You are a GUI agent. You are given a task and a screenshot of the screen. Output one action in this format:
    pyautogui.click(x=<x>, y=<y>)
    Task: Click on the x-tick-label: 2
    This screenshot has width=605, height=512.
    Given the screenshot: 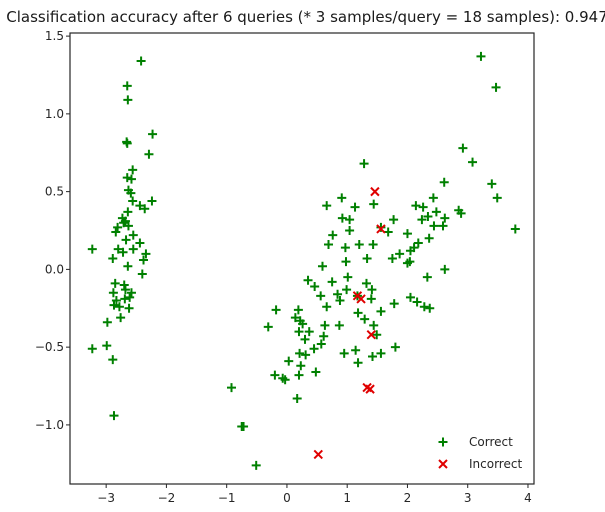 What is the action you would take?
    pyautogui.click(x=408, y=498)
    